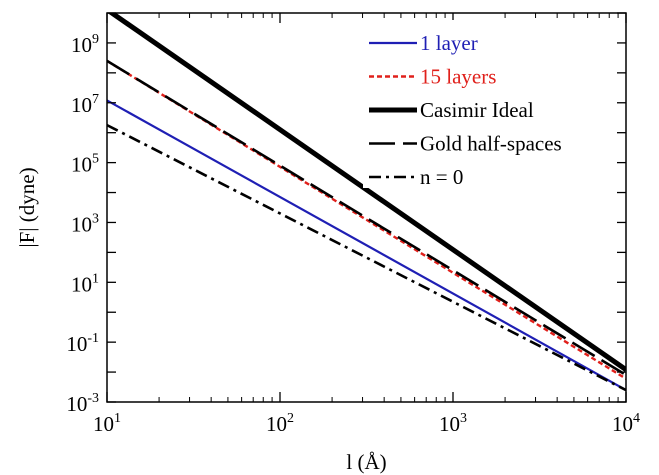 The image size is (659, 475). What do you see at coordinates (85, 223) in the screenshot?
I see `y-tick-label-3: 10³` at bounding box center [85, 223].